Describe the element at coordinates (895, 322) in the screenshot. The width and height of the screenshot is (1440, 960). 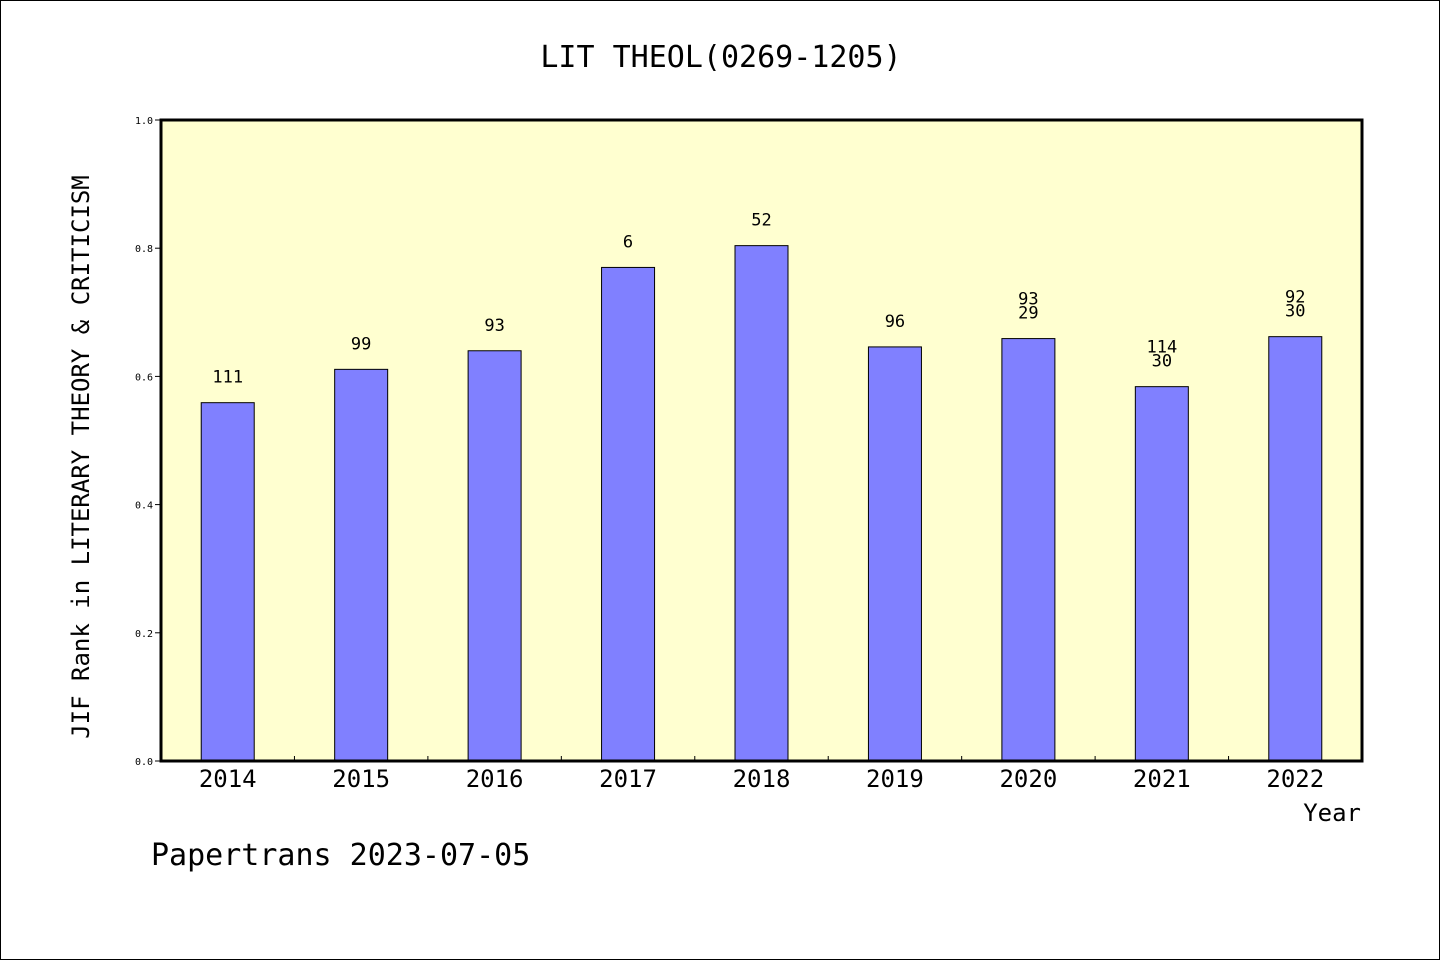
I see `data-label-2019: 96` at that location.